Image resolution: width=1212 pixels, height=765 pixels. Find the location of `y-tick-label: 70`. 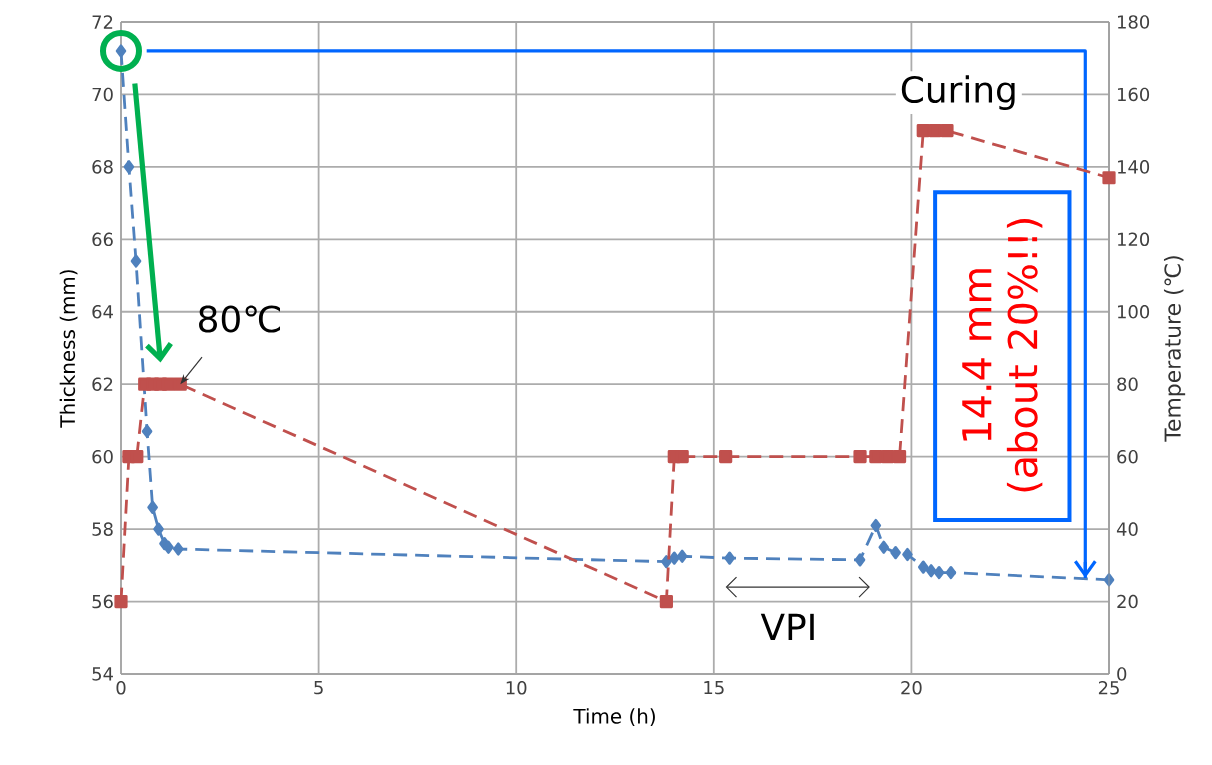

y-tick-label: 70 is located at coordinates (102, 94).